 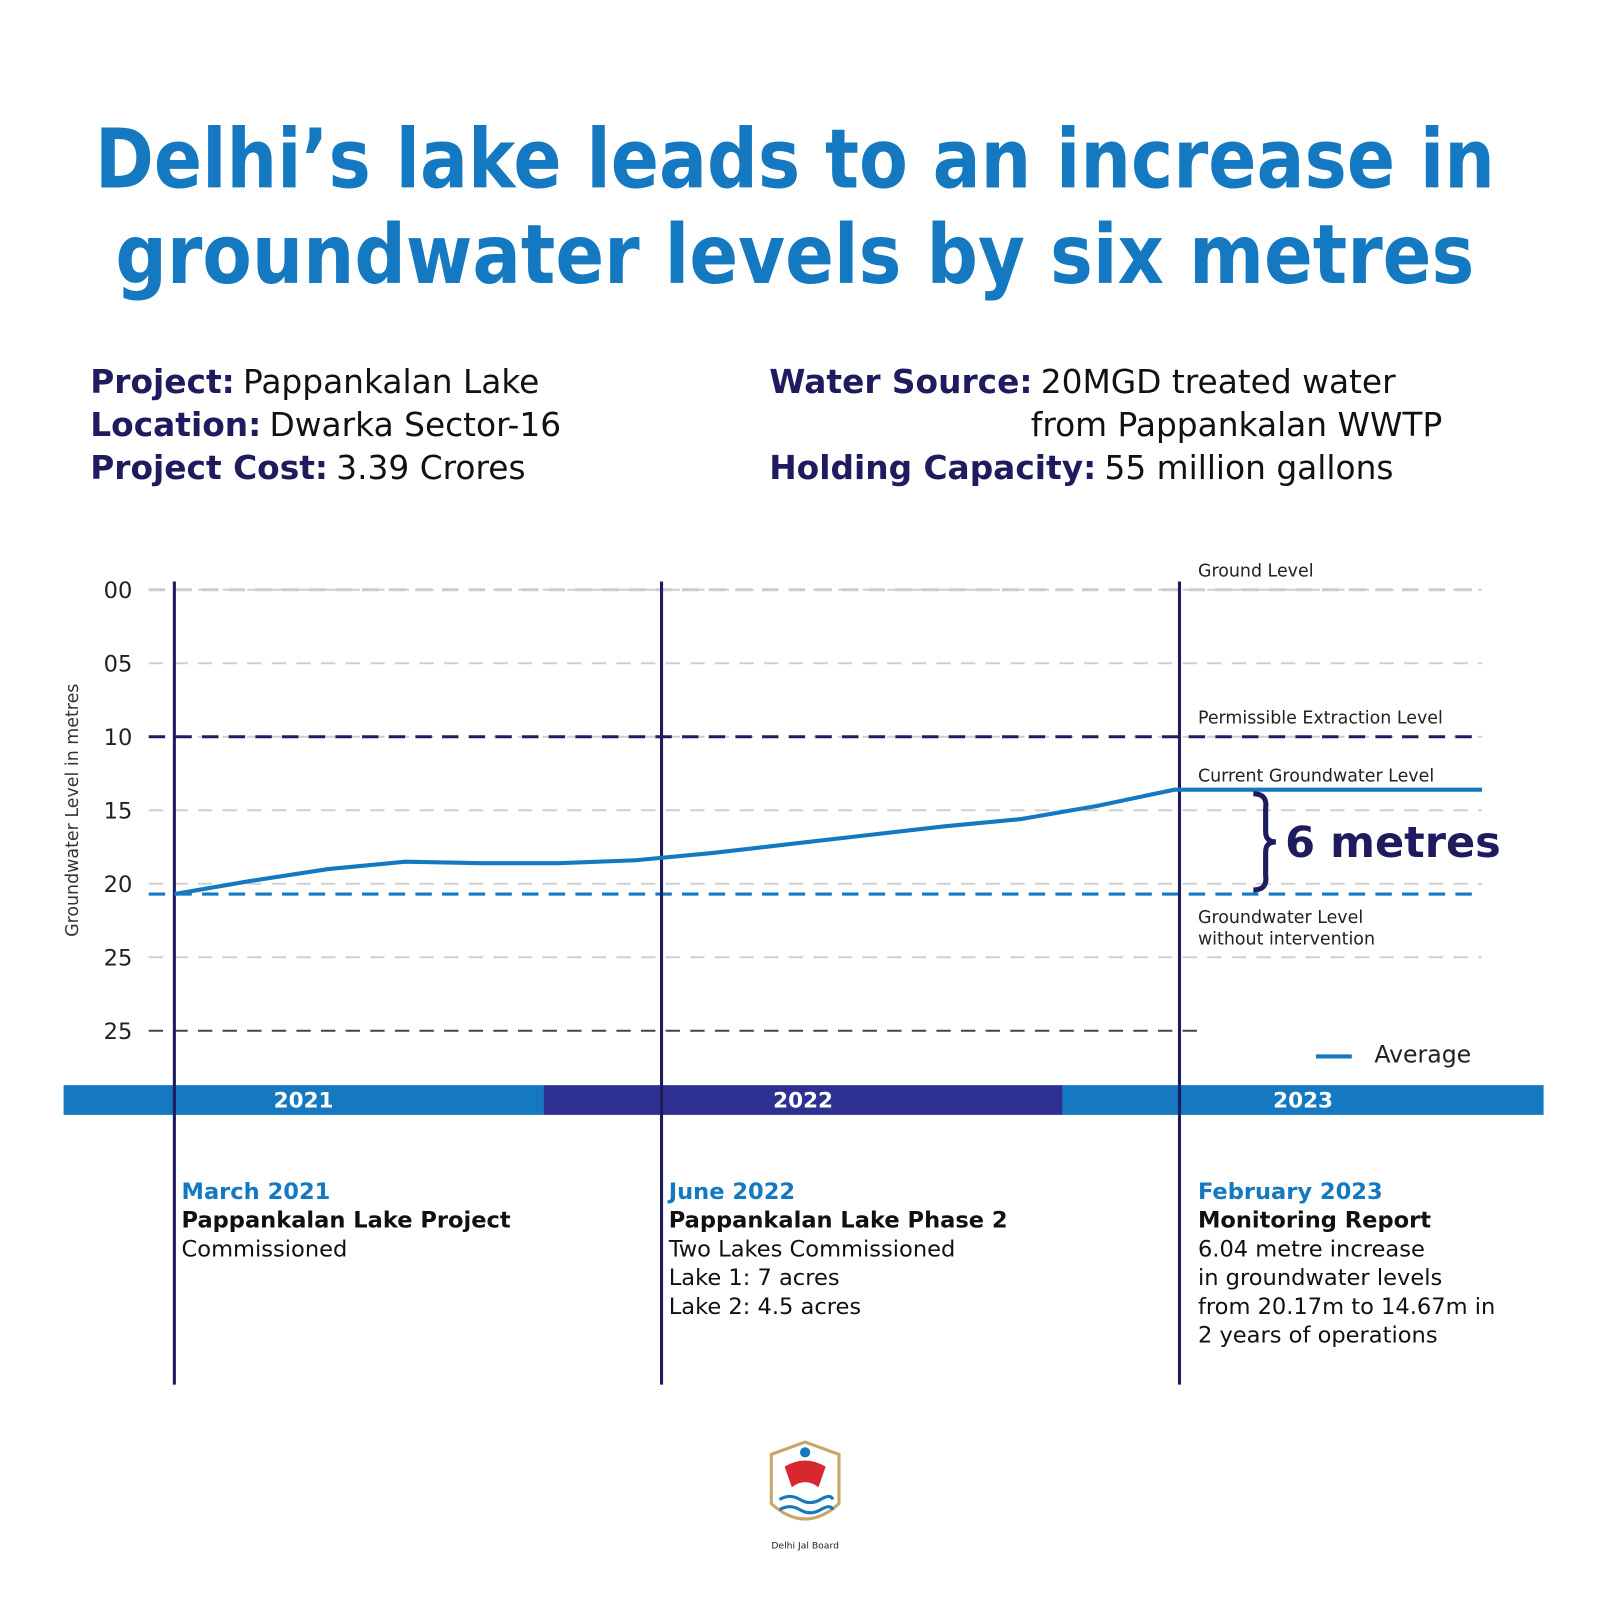 What do you see at coordinates (209, 468) in the screenshot?
I see `info-label: Project Cost:` at bounding box center [209, 468].